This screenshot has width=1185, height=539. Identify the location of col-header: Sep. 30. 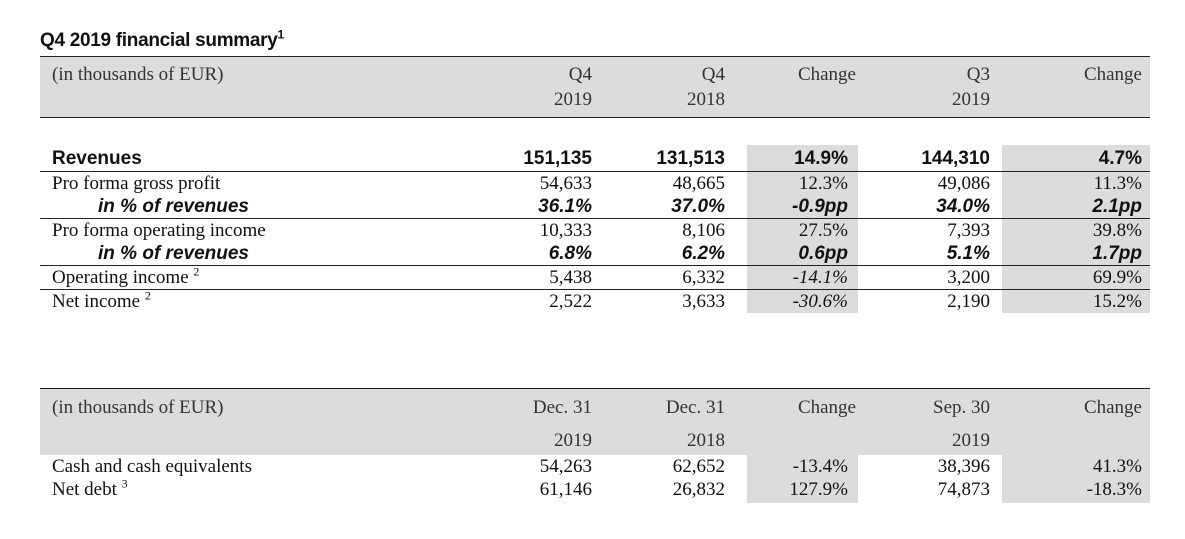
(961, 407).